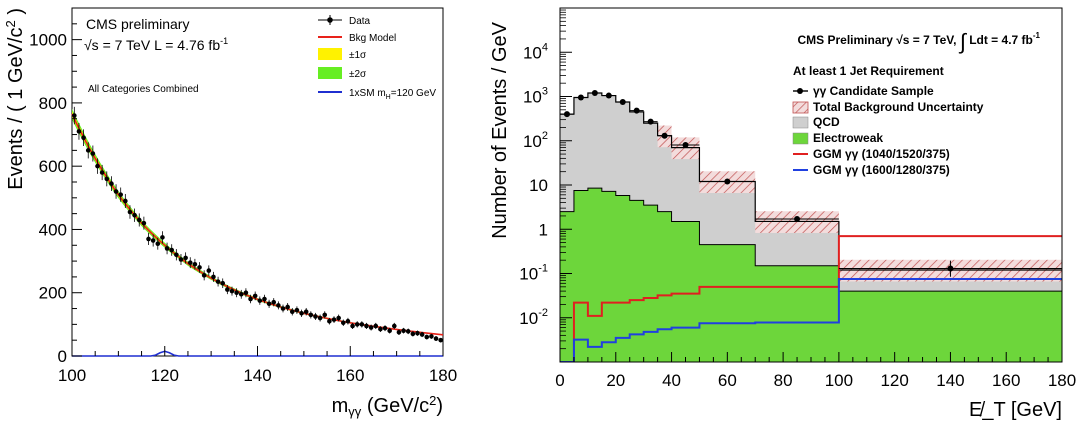 The image size is (1081, 426). Describe the element at coordinates (816, 122) in the screenshot. I see `legend-entry: QCD` at that location.